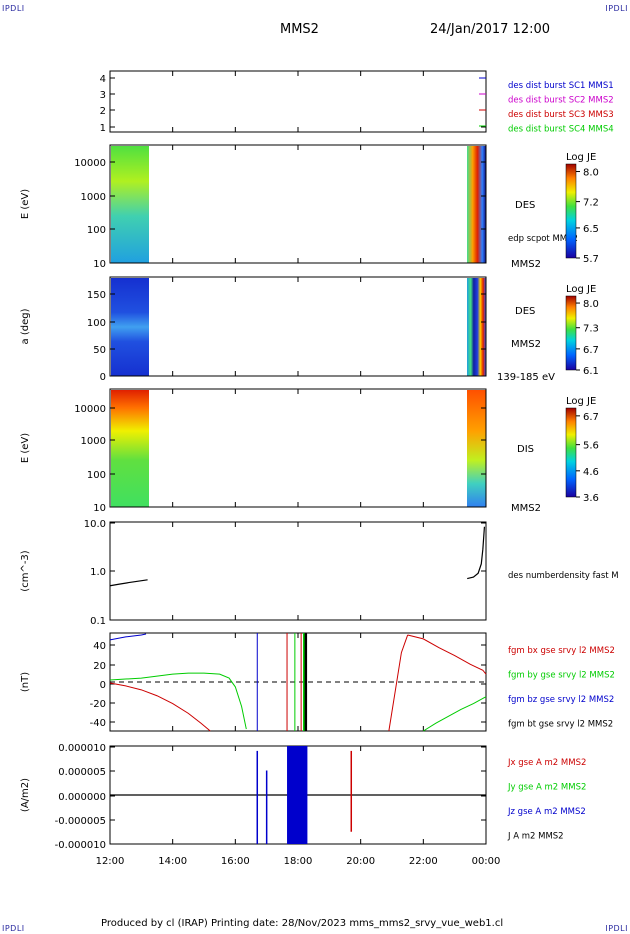 This screenshot has width=630, height=934. What do you see at coordinates (110, 861) in the screenshot?
I see `xtick-label: 12:00` at bounding box center [110, 861].